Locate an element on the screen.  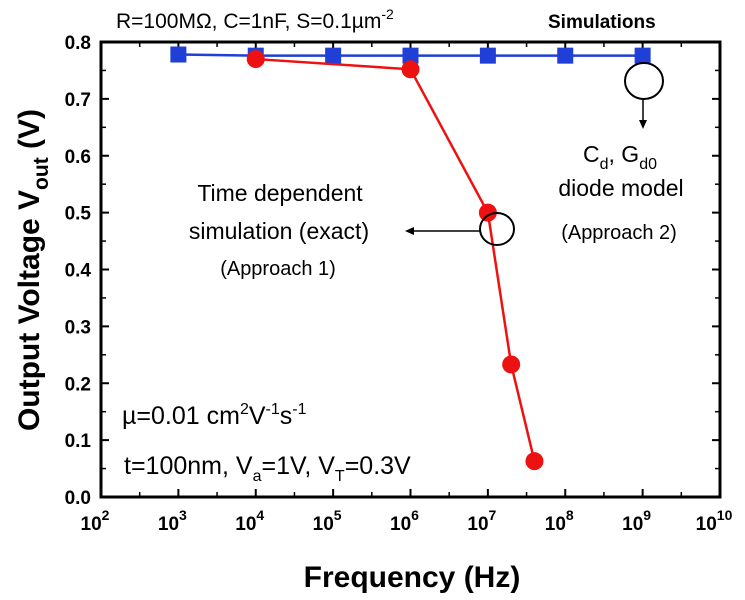
header-simulations: Simulations is located at coordinates (602, 22).